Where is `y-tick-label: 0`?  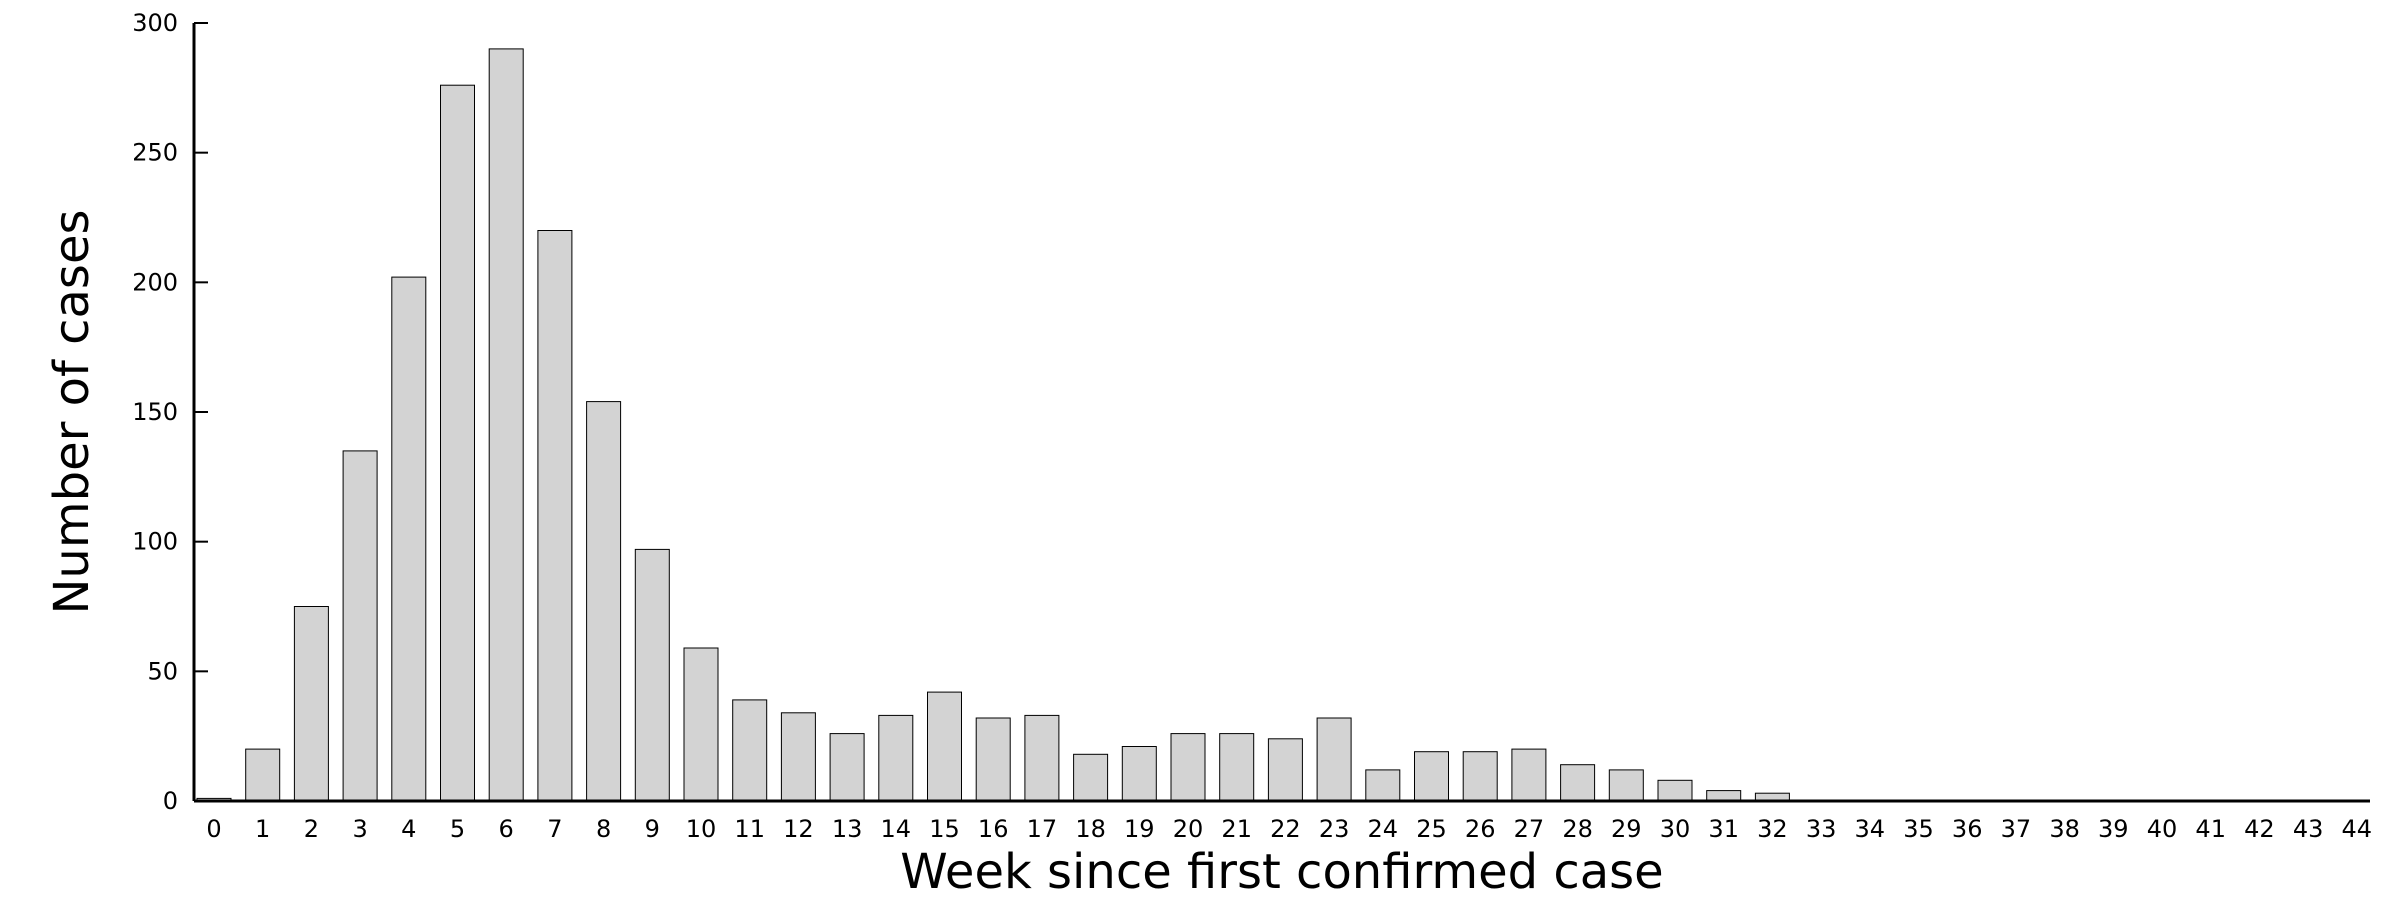
y-tick-label: 0 is located at coordinates (170, 801).